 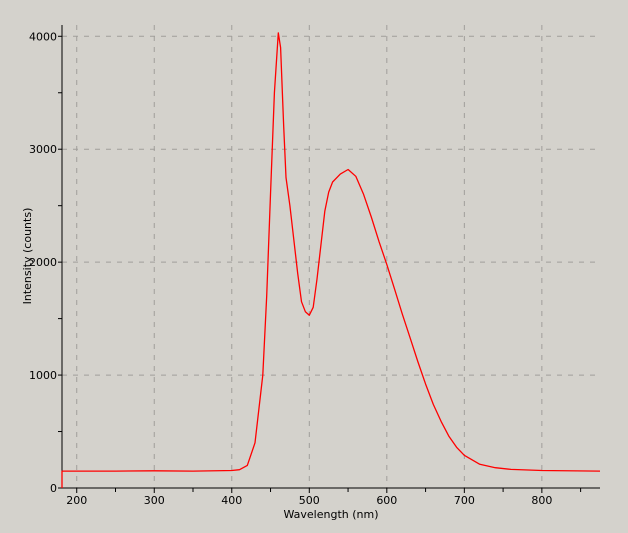 I want to click on y-tick-label: 1000, so click(x=43, y=375).